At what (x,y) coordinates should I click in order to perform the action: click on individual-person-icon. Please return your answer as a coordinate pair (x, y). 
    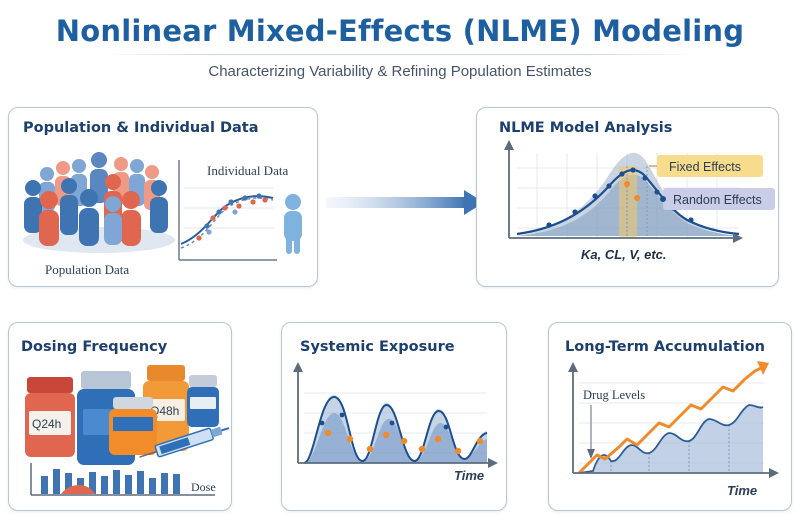
    Looking at the image, I should click on (293, 224).